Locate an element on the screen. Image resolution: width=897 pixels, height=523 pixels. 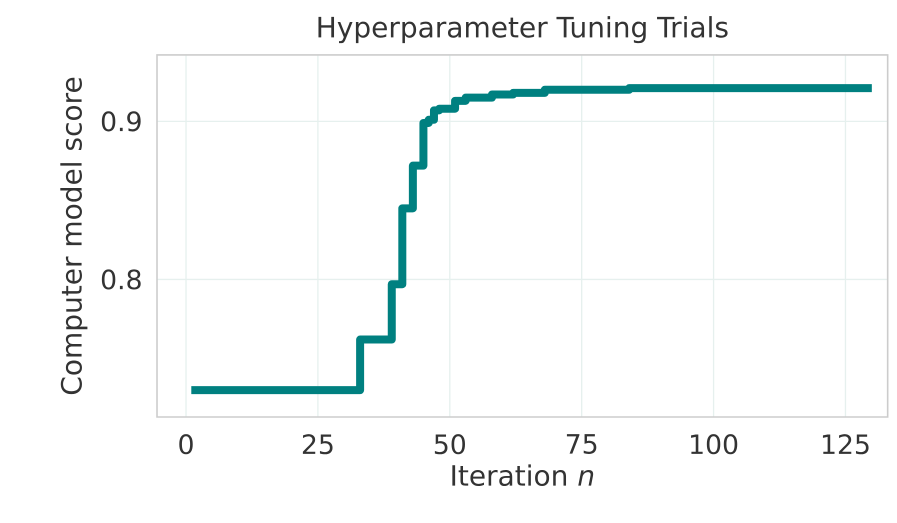
y-tick-label: 0.8 is located at coordinates (121, 279).